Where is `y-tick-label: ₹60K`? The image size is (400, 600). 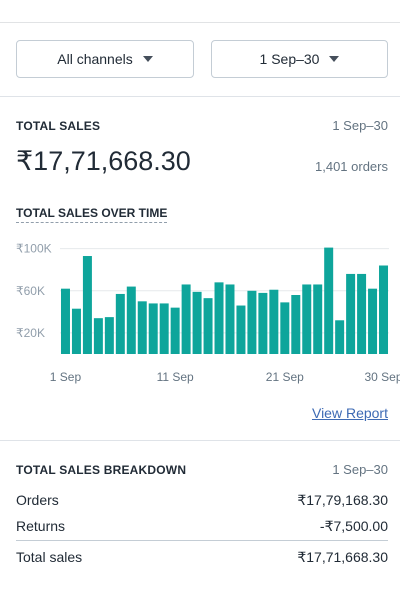 y-tick-label: ₹60K is located at coordinates (30, 291).